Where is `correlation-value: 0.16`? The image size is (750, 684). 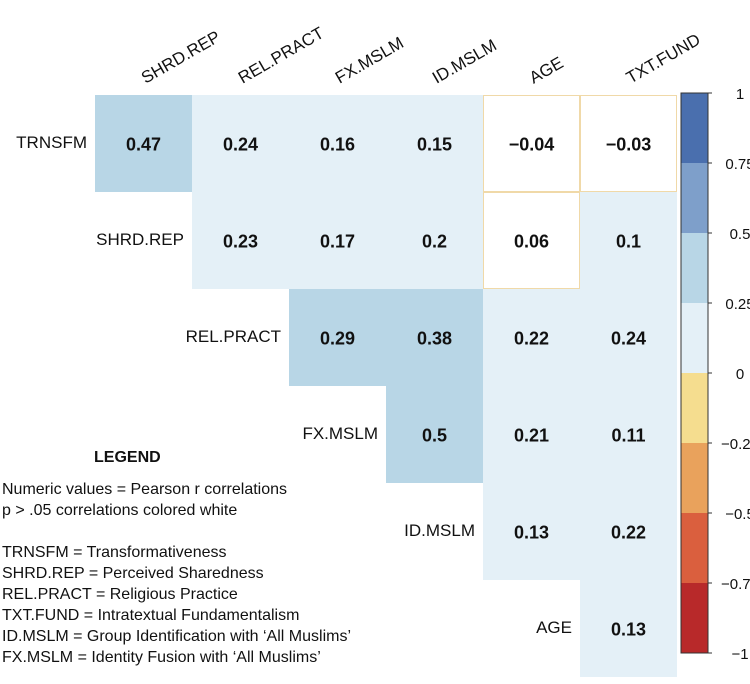 correlation-value: 0.16 is located at coordinates (337, 145).